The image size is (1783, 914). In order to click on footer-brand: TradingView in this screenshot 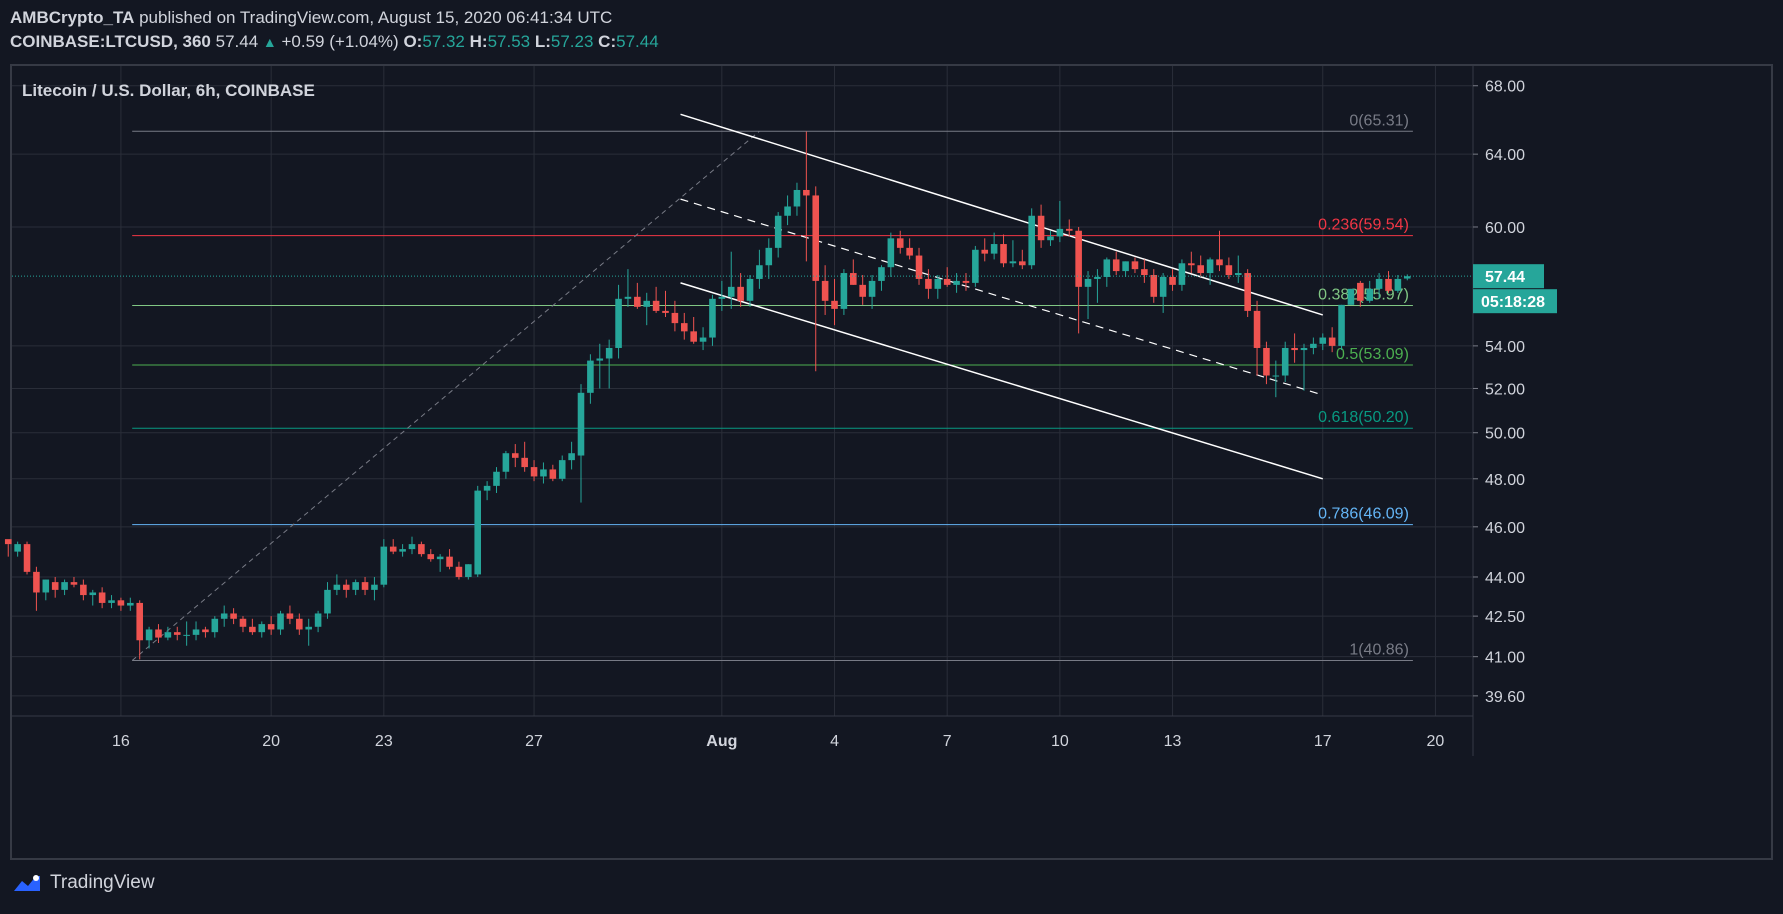, I will do `click(83, 883)`.